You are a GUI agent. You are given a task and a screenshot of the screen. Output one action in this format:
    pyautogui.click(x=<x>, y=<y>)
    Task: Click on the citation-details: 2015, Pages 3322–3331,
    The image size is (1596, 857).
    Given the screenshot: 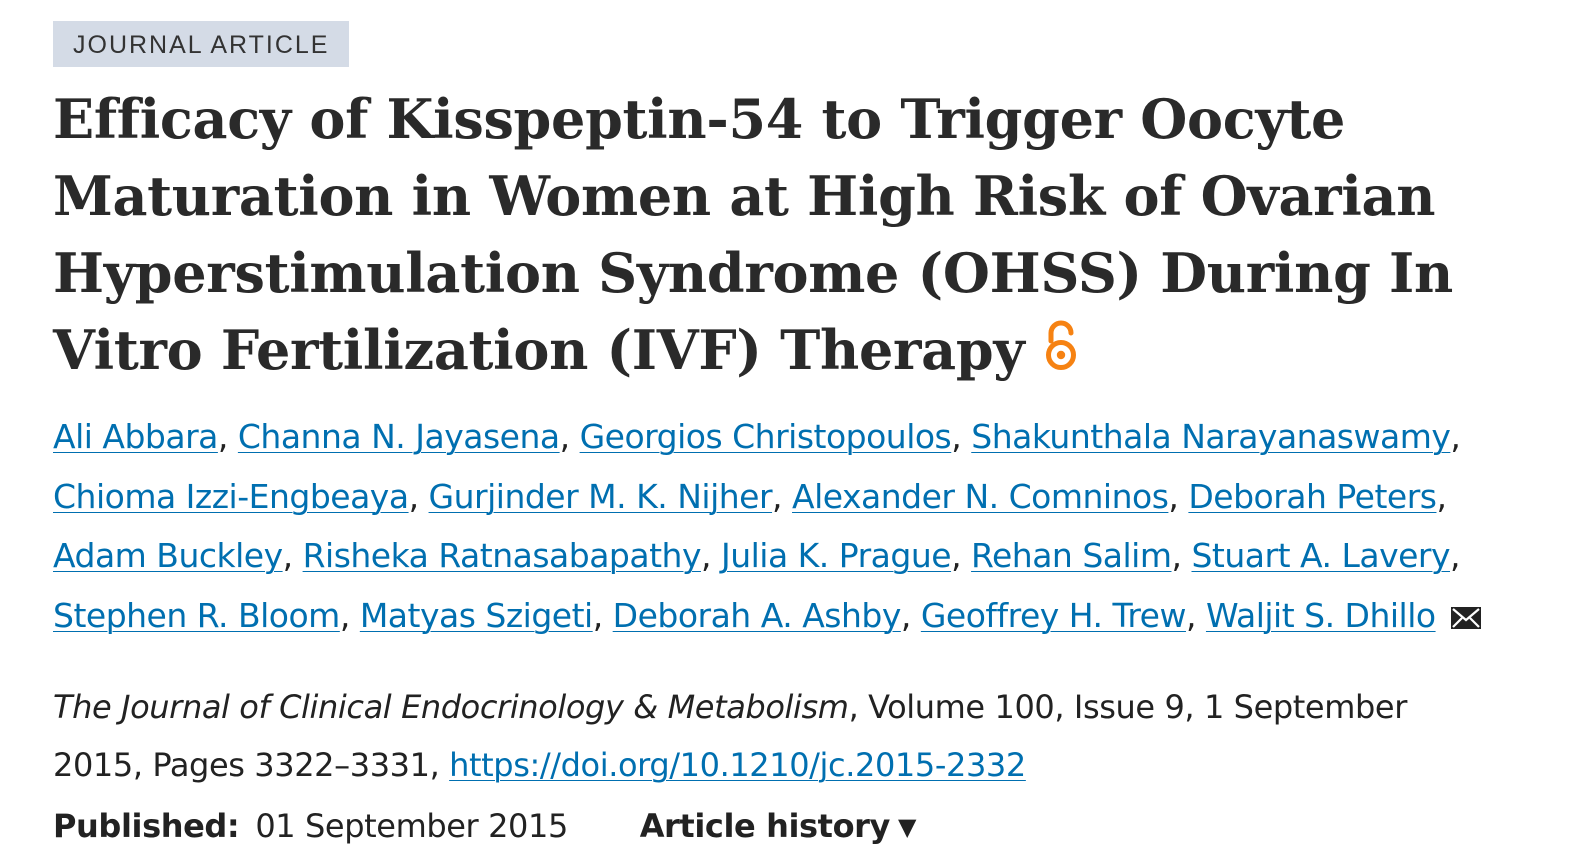 What is the action you would take?
    pyautogui.click(x=251, y=765)
    